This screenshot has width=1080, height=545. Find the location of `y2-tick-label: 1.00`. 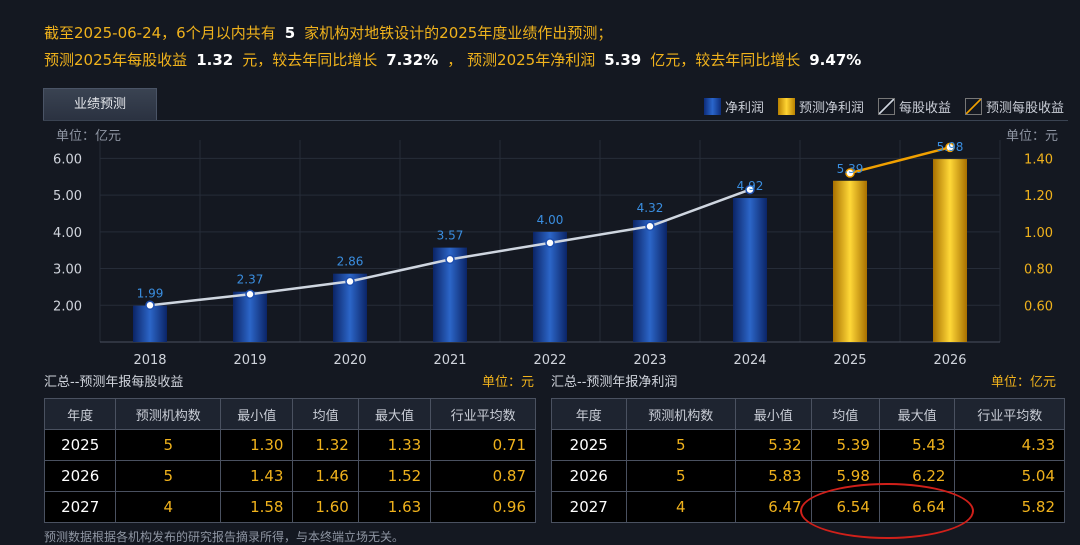

y2-tick-label: 1.00 is located at coordinates (1038, 233).